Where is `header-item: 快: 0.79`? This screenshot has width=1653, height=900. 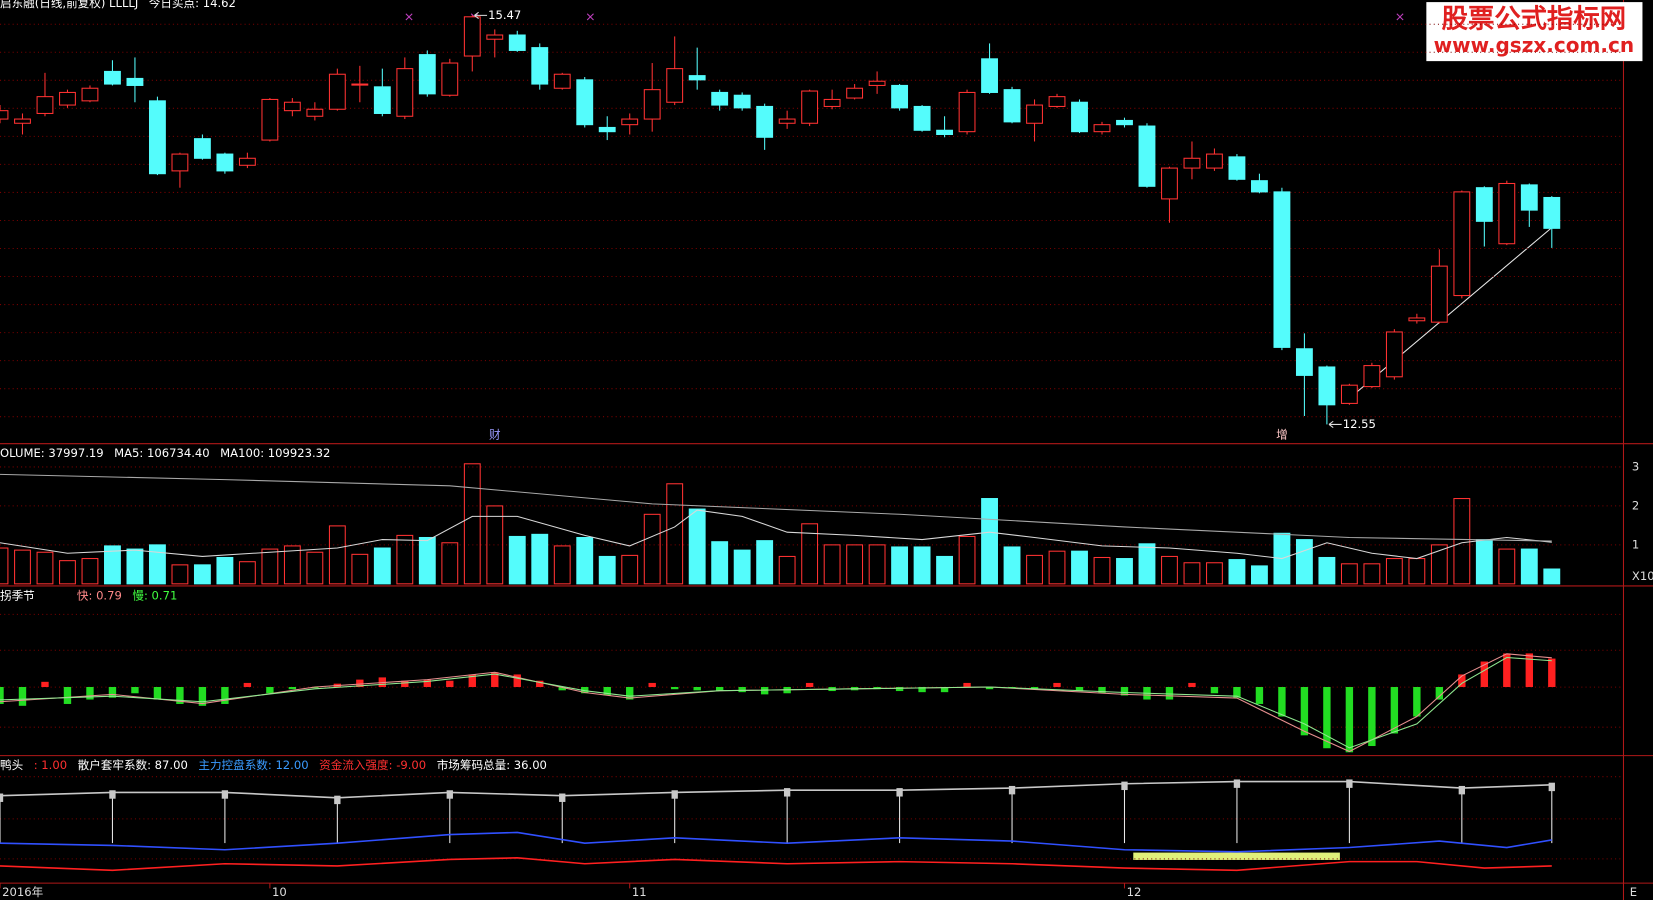
header-item: 快: 0.79 is located at coordinates (99, 595).